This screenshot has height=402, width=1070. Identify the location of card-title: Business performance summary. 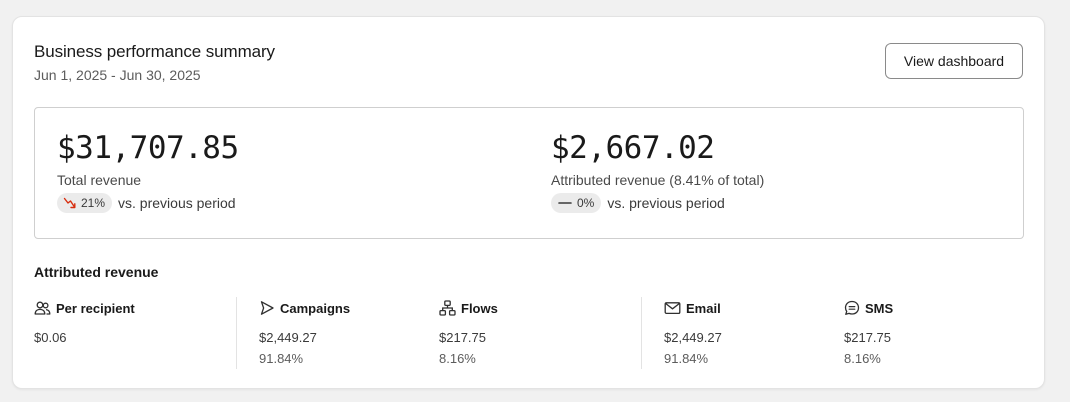
(154, 51).